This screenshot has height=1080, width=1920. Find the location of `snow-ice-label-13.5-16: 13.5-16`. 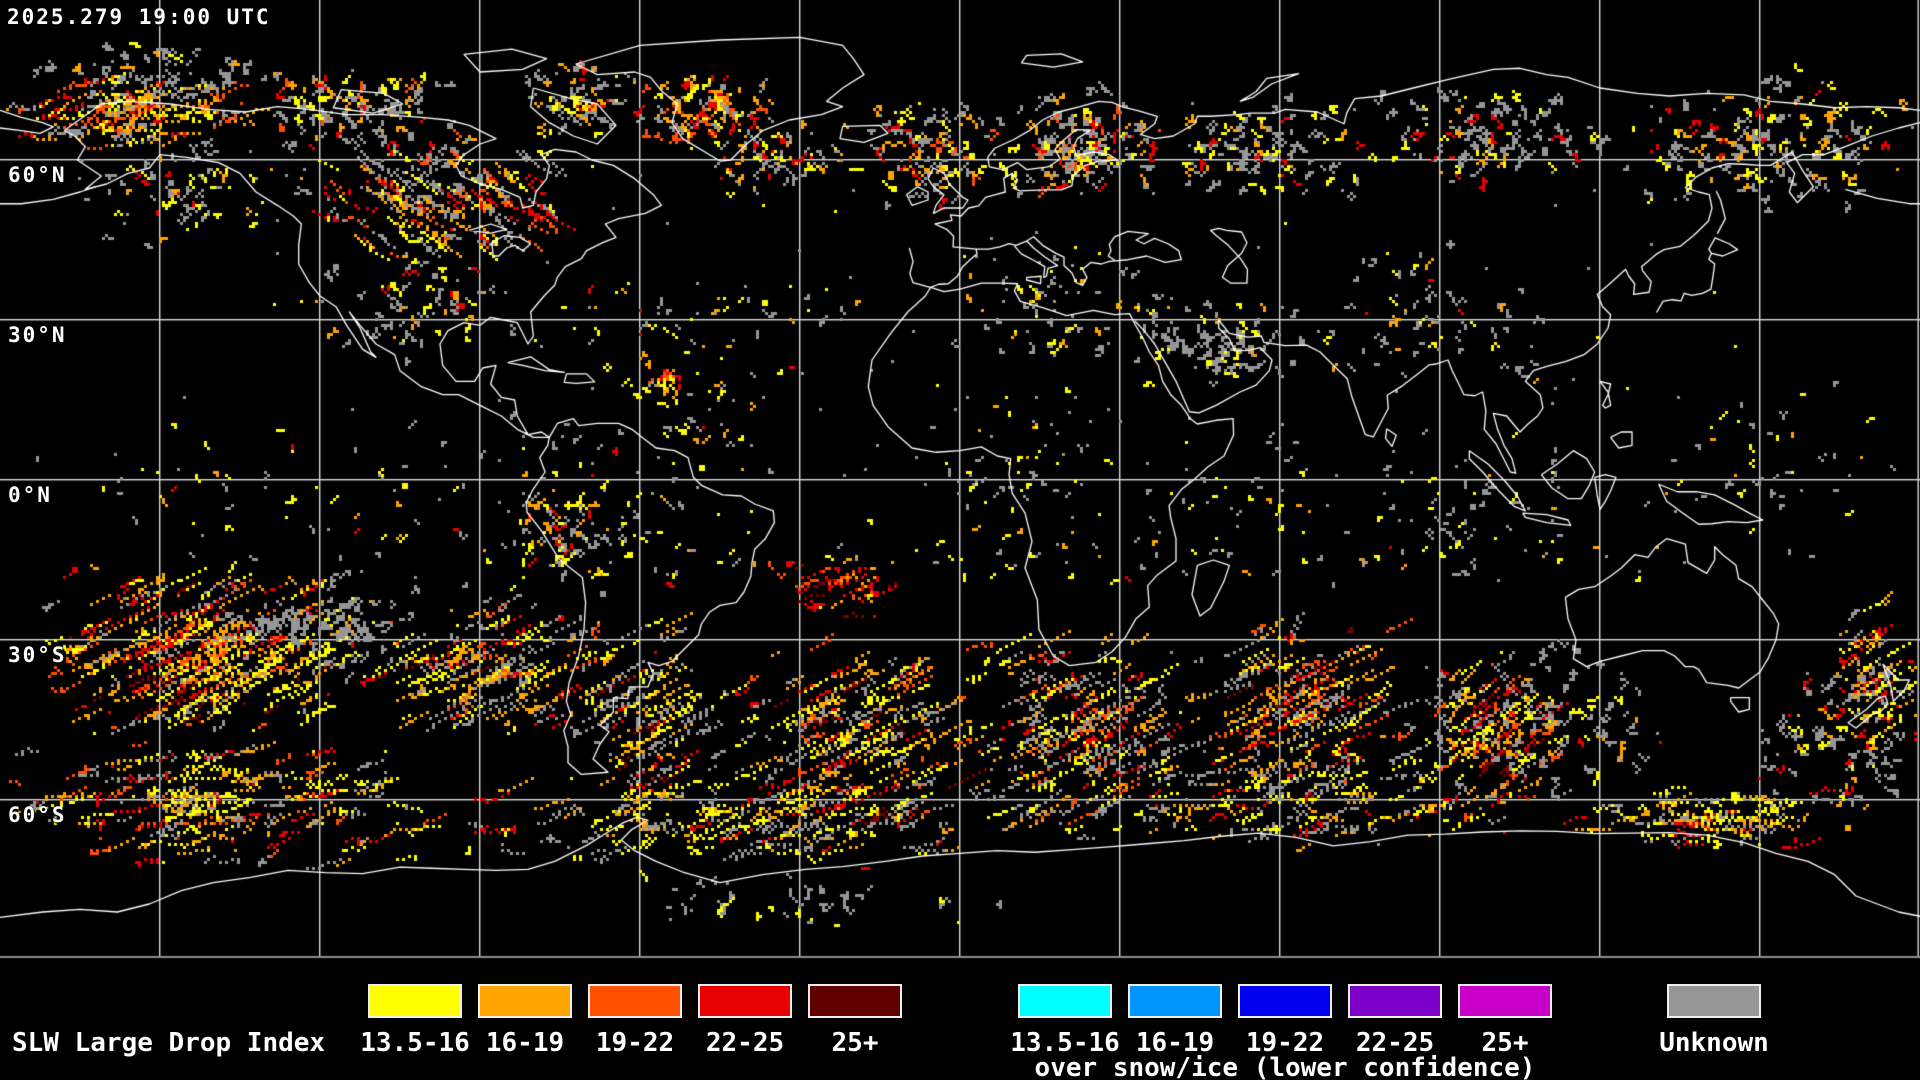

snow-ice-label-13.5-16: 13.5-16 is located at coordinates (1065, 1043).